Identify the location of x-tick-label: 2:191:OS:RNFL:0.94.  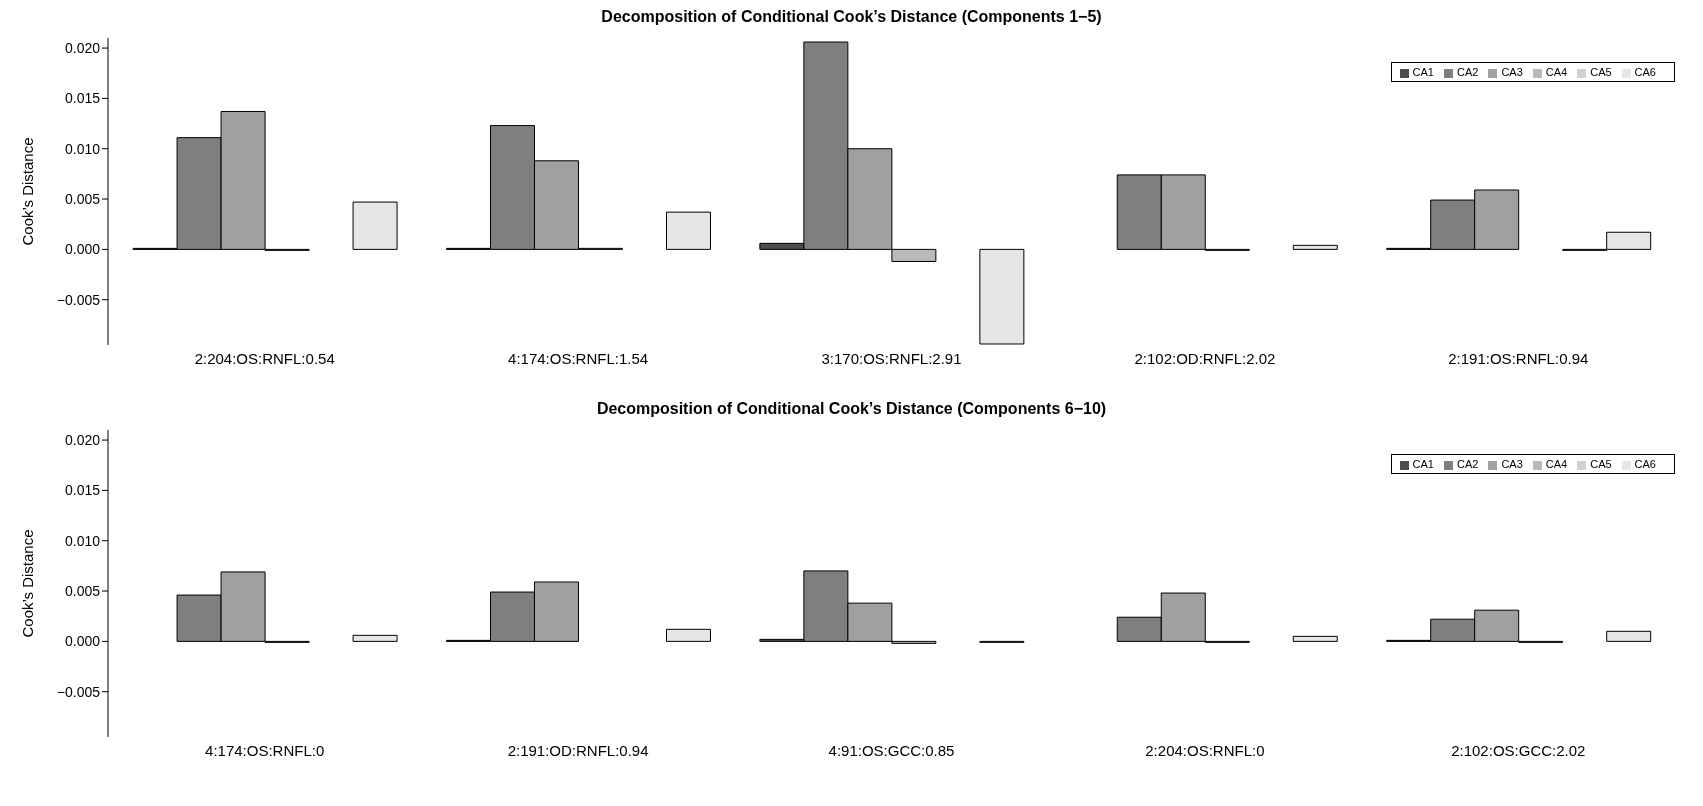
(1518, 358).